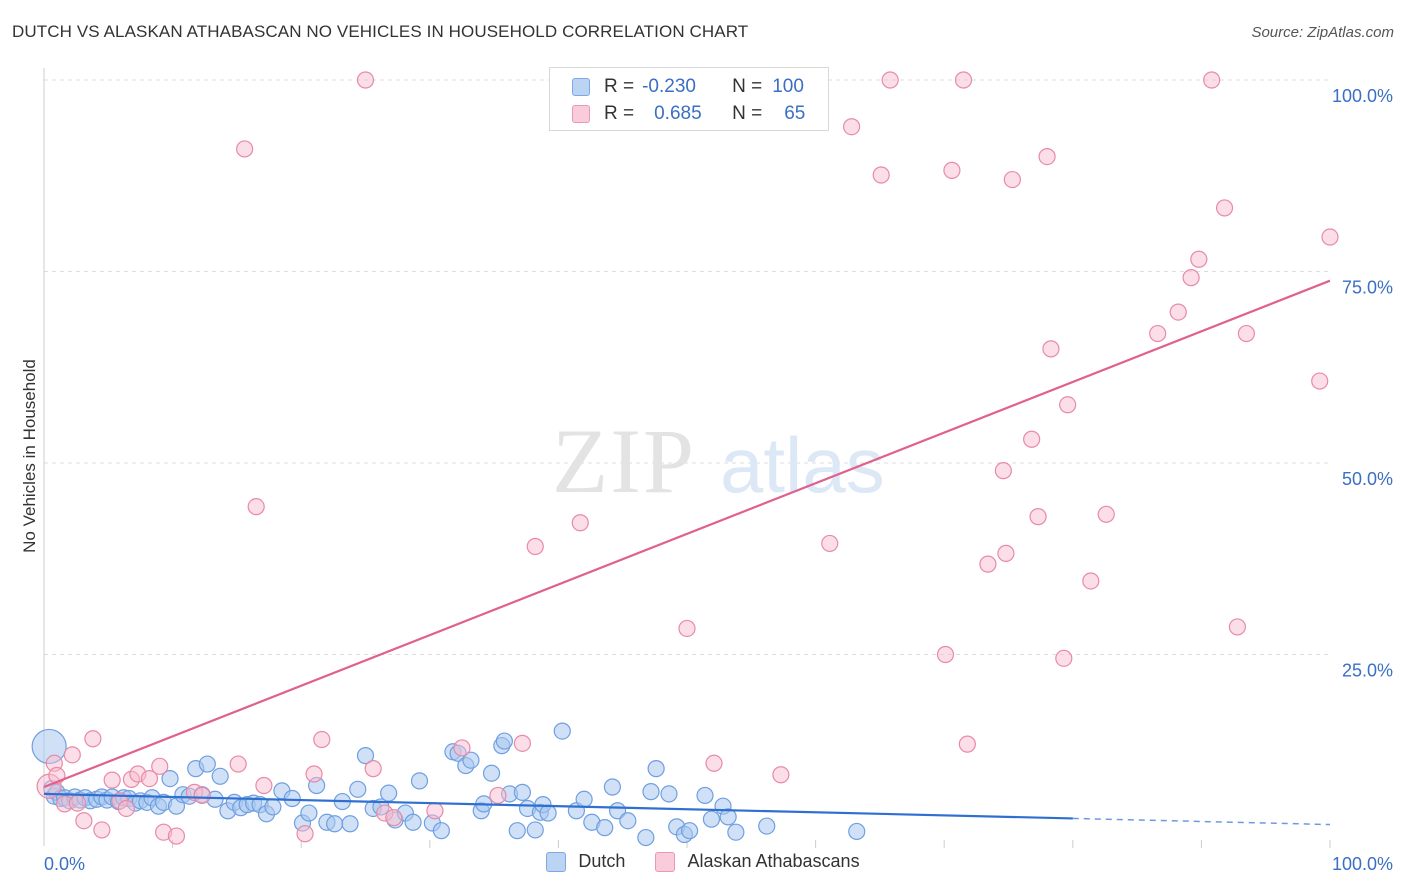  What do you see at coordinates (669, 86) in the screenshot?
I see `r-value-dutch: -0.230` at bounding box center [669, 86].